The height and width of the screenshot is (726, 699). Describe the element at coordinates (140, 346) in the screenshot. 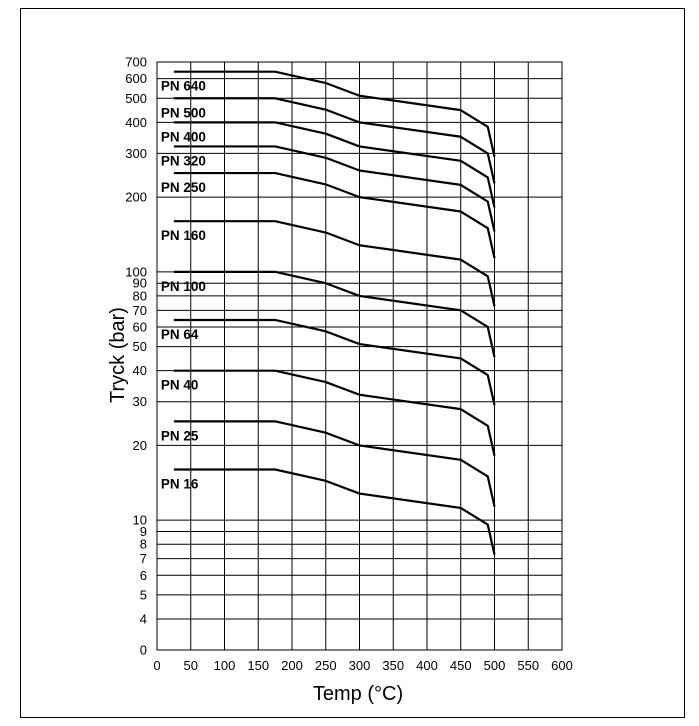

I see `y-tick-label: 50` at that location.